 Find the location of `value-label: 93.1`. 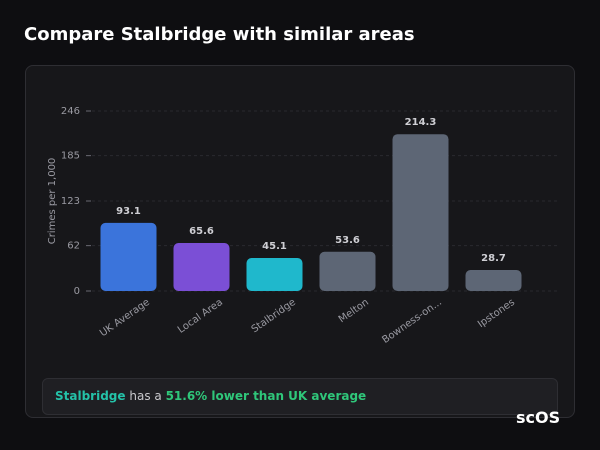

value-label: 93.1 is located at coordinates (128, 211).